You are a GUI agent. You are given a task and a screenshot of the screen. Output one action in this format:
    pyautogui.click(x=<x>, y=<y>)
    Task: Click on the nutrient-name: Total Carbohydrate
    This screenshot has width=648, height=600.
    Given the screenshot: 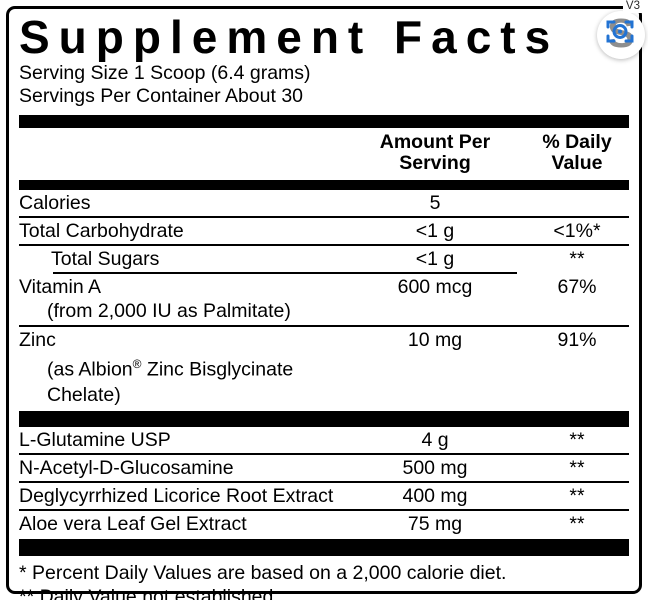 What is the action you would take?
    pyautogui.click(x=101, y=231)
    